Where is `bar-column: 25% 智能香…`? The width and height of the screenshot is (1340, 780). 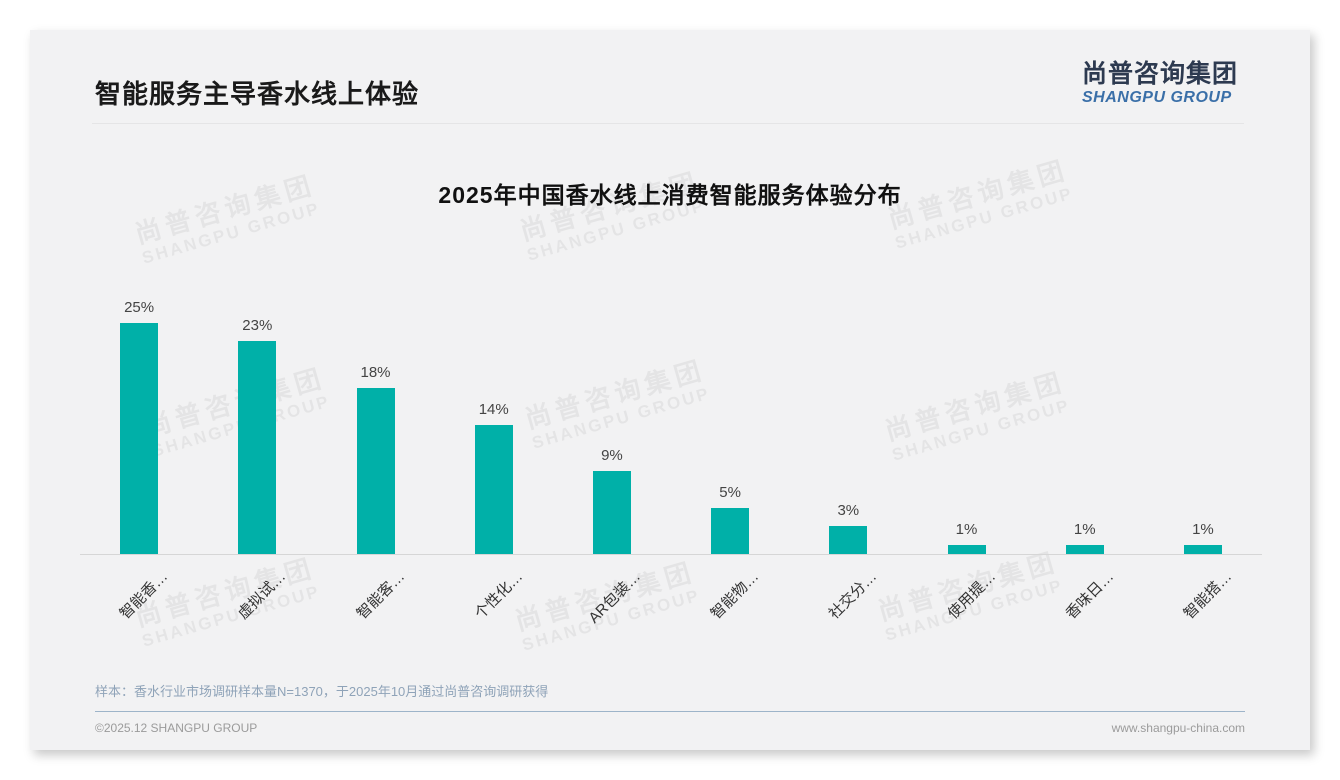 bar-column: 25% 智能香… is located at coordinates (139, 446).